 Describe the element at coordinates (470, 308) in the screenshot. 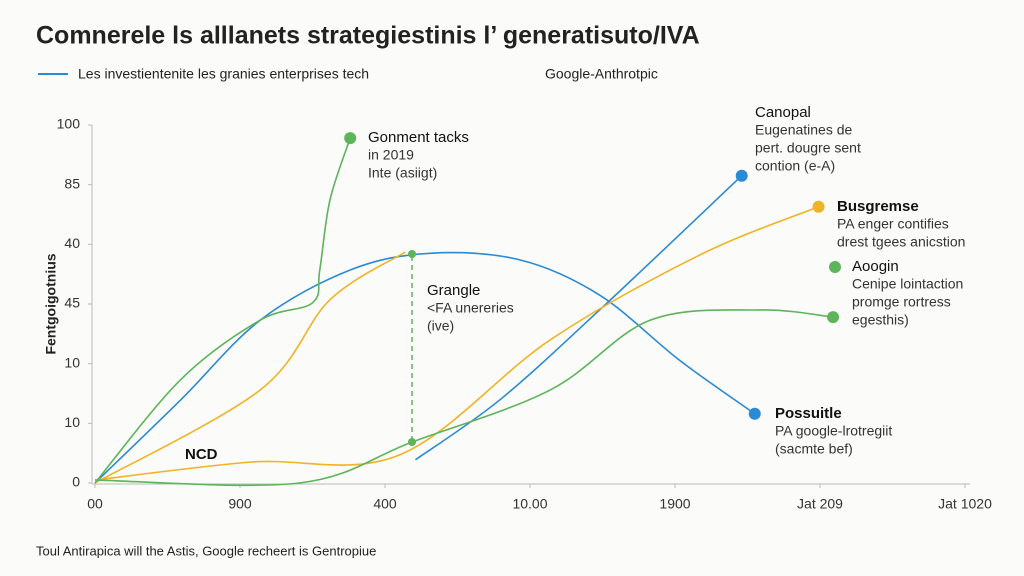

I see `annotation-line: <FA unereries` at that location.